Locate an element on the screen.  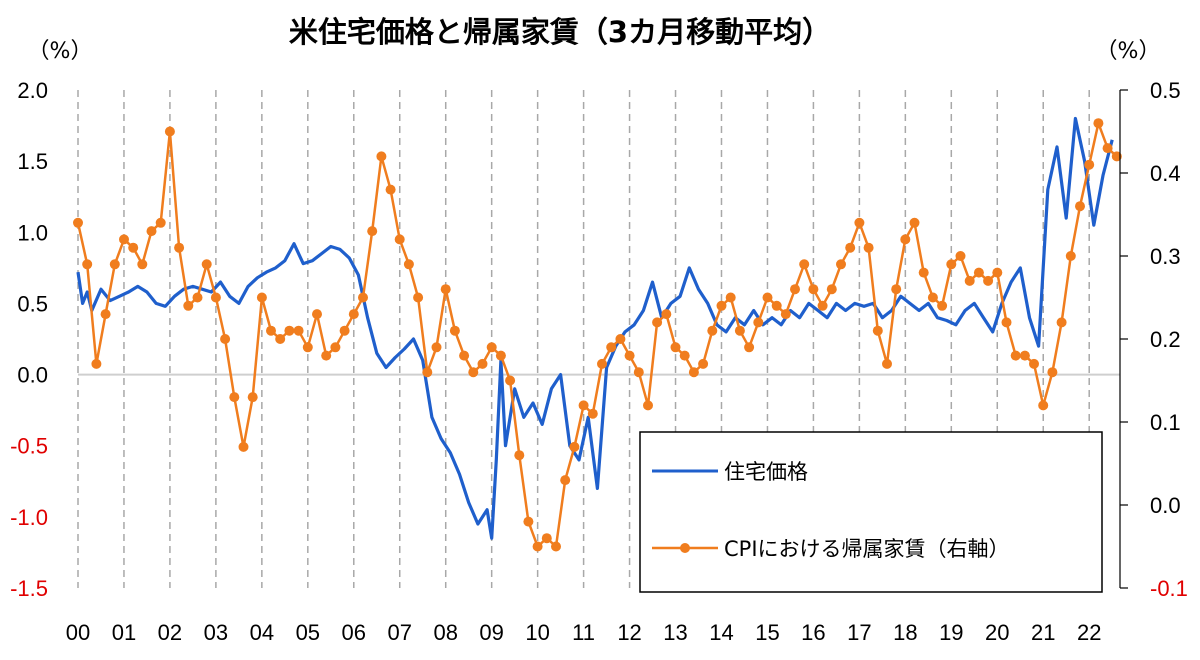
legend-label-house-price: 住宅価格 is located at coordinates (766, 472).